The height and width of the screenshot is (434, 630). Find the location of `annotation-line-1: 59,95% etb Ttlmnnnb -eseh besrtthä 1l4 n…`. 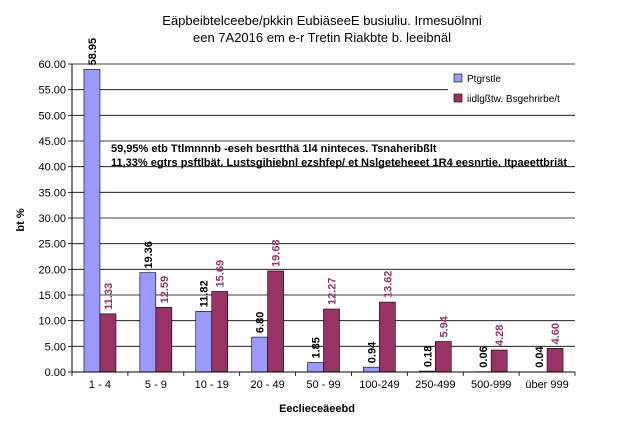

annotation-line-1: 59,95% etb Ttlmnnnb -eseh besrtthä 1l4 n… is located at coordinates (274, 149).